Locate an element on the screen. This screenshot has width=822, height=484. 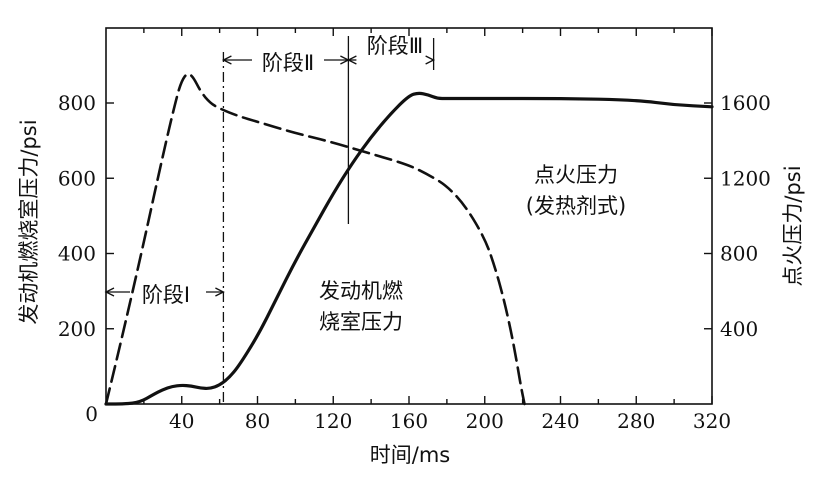
chamber-pressure-label-line1: 发动机燃 is located at coordinates (361, 291).